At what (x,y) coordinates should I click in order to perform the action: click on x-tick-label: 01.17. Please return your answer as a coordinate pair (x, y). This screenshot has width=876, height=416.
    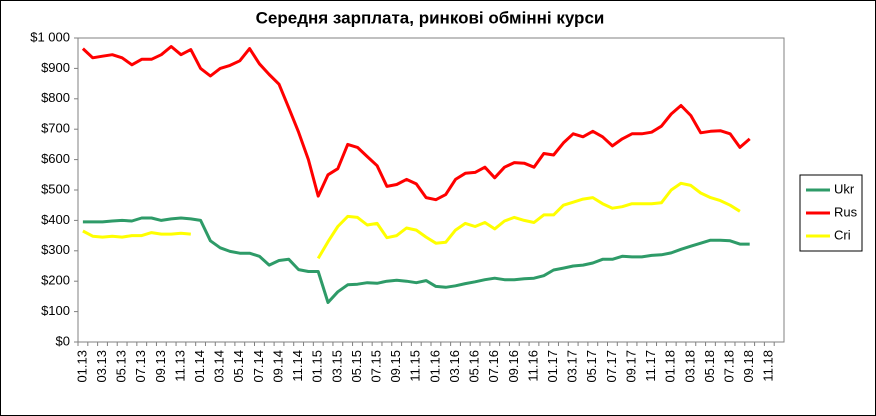
    Looking at the image, I should click on (552, 366).